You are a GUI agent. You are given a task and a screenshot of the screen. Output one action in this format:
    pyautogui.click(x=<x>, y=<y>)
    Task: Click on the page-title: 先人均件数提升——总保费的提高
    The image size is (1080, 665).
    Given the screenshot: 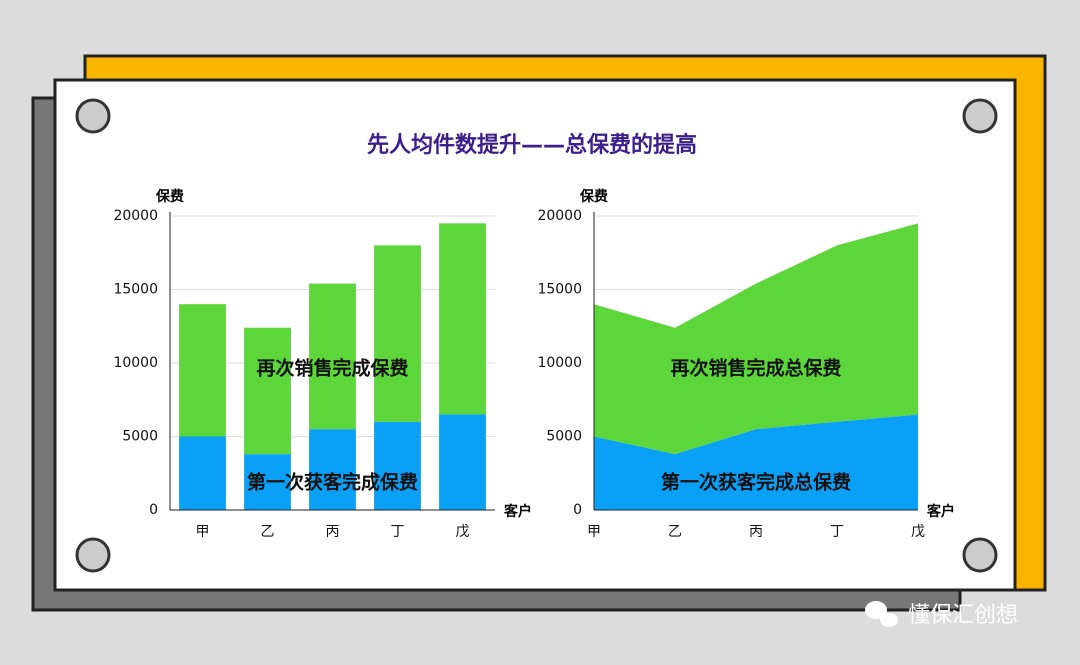 What is the action you would take?
    pyautogui.click(x=532, y=145)
    